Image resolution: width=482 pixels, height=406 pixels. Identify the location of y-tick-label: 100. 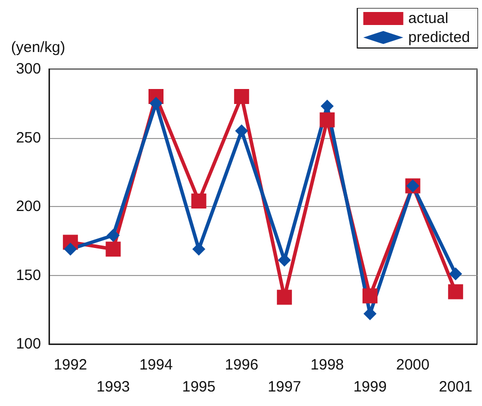
(28, 344).